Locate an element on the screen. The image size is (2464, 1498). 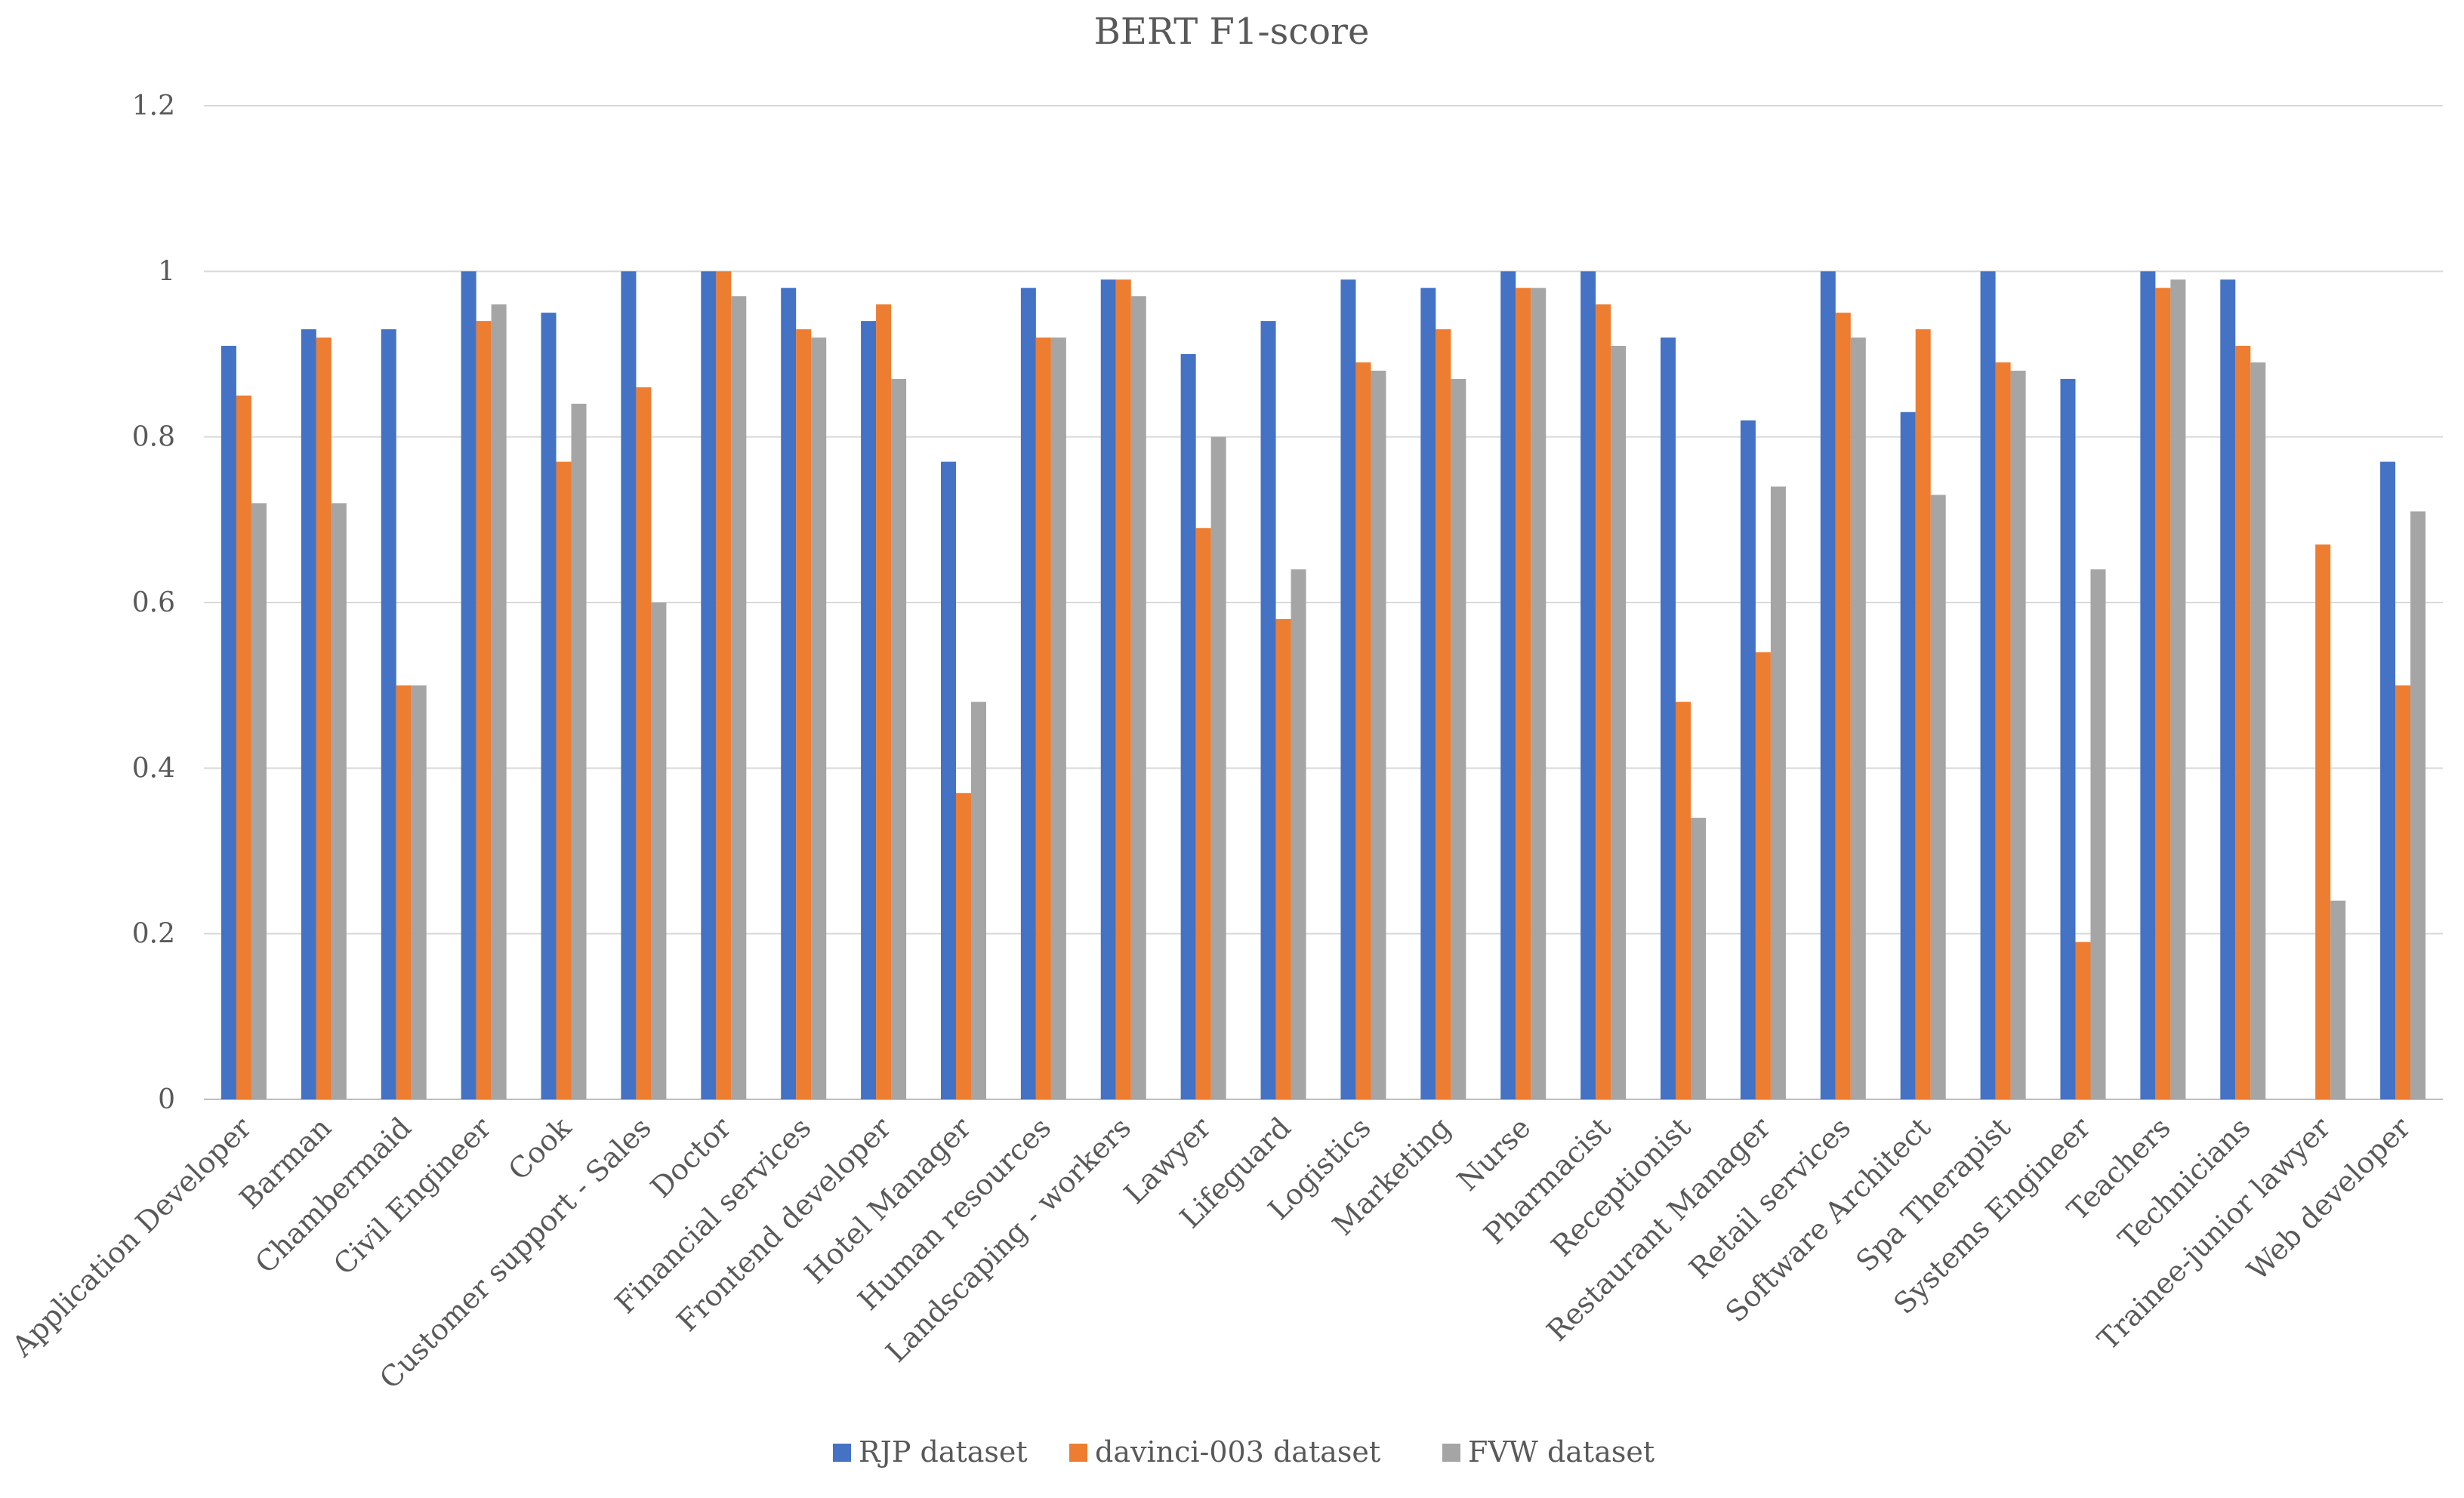
category-label: Application Developer is located at coordinates (131, 1237).